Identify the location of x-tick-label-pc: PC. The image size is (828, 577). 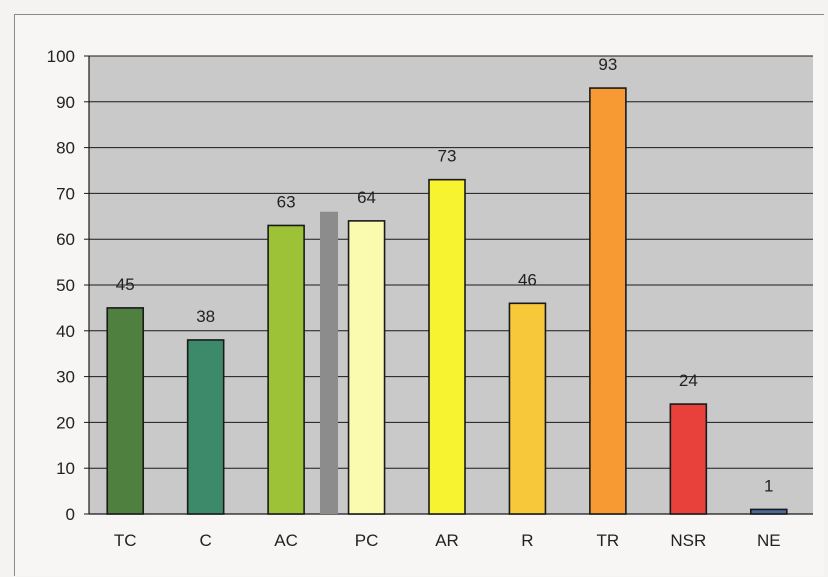
(367, 540).